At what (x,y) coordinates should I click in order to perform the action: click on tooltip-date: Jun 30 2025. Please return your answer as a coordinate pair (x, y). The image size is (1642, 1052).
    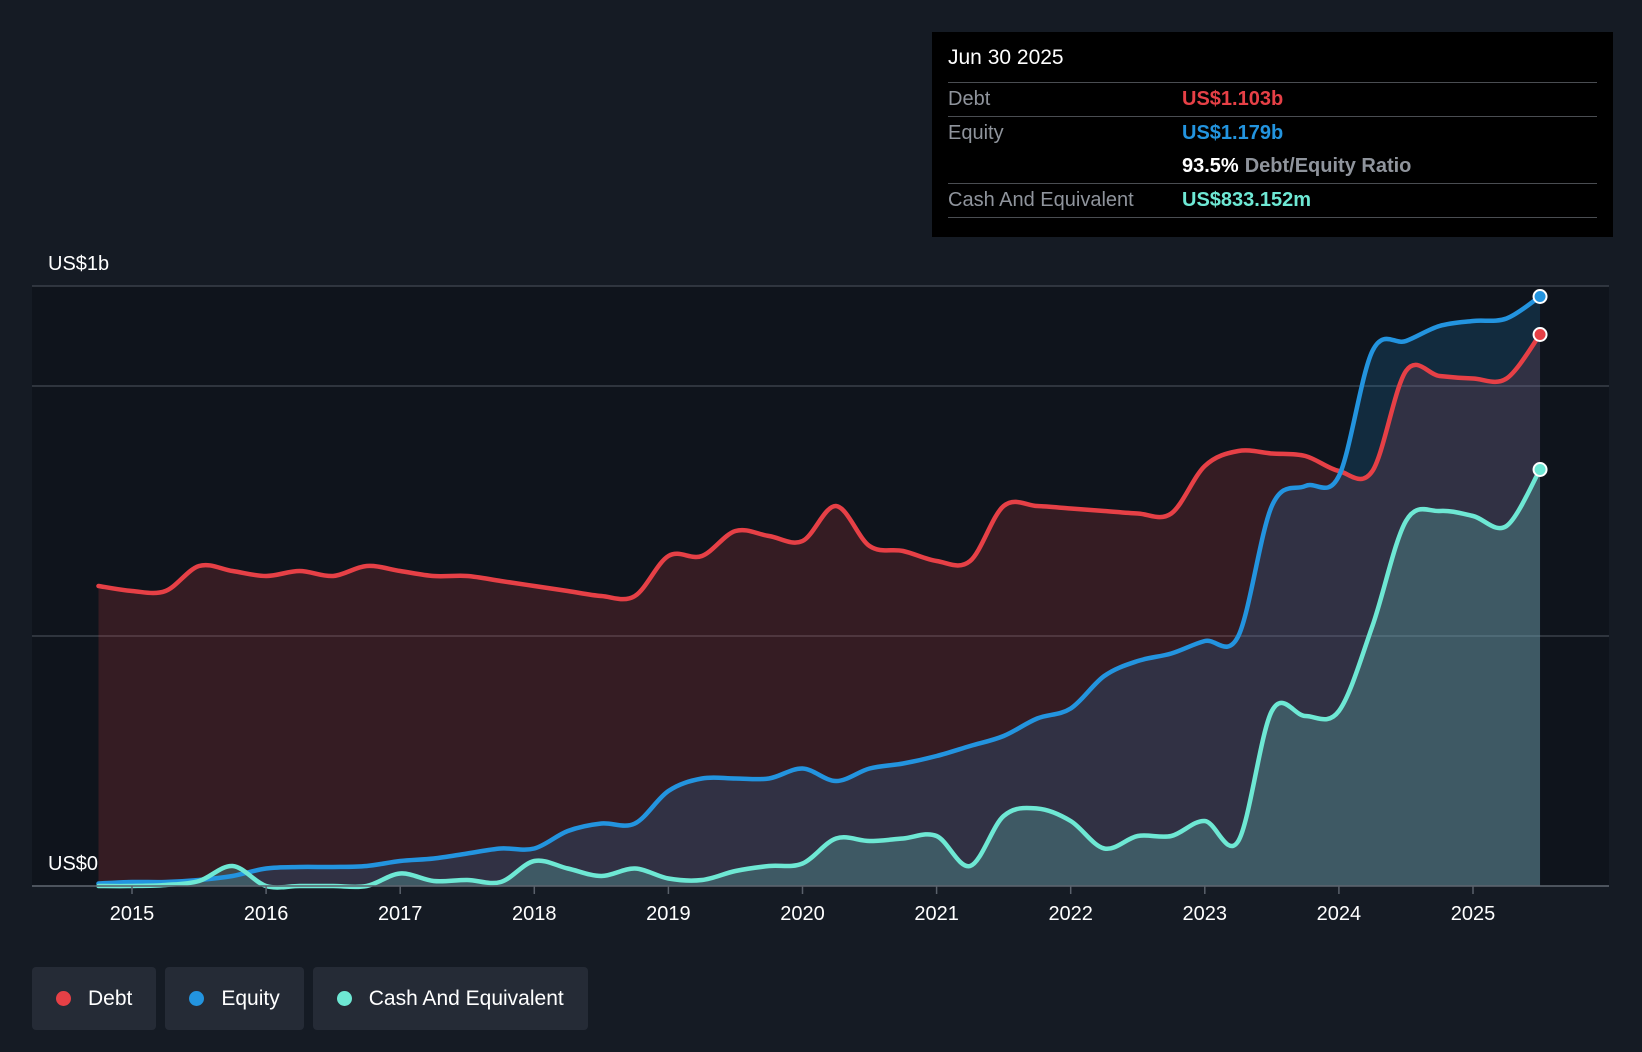
    Looking at the image, I should click on (1006, 57).